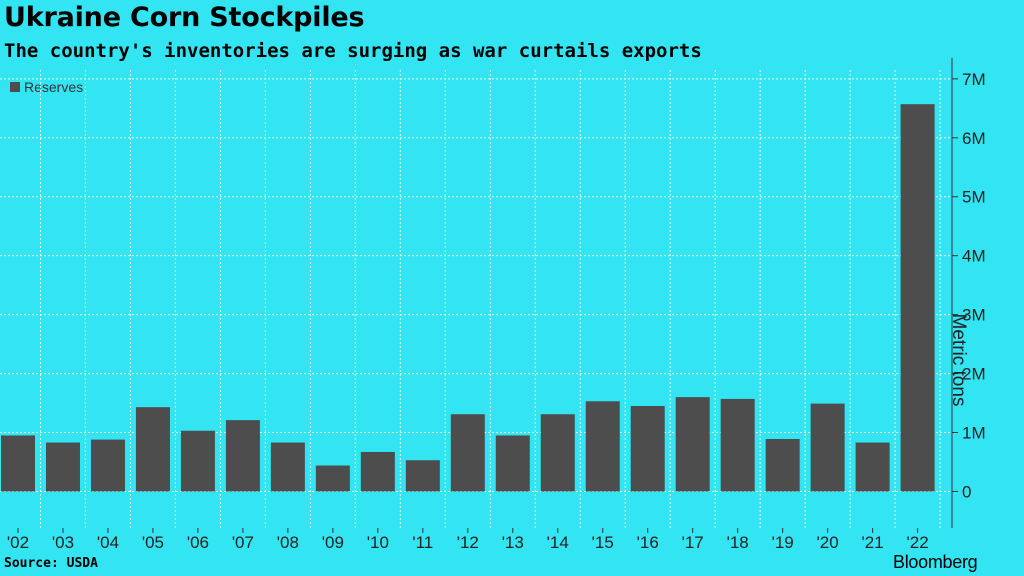  What do you see at coordinates (108, 542) in the screenshot?
I see `x-tick-label: '04` at bounding box center [108, 542].